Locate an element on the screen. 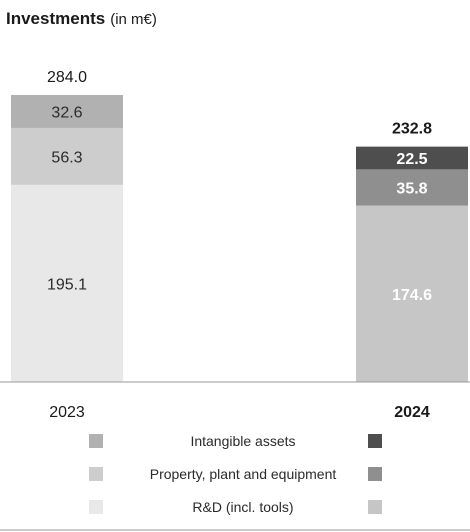  bar-total-label: 284.0 is located at coordinates (67, 77).